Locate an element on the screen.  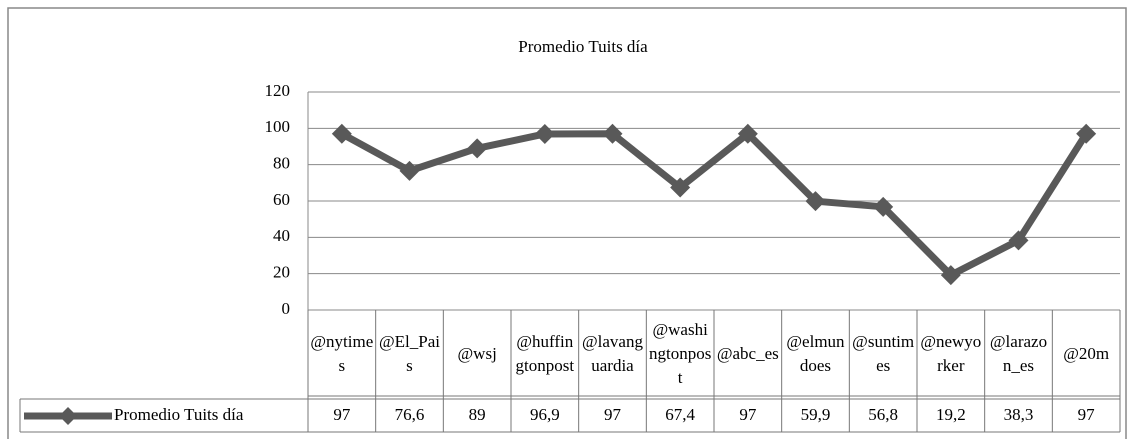
y-tick-label: 20 is located at coordinates (281, 272).